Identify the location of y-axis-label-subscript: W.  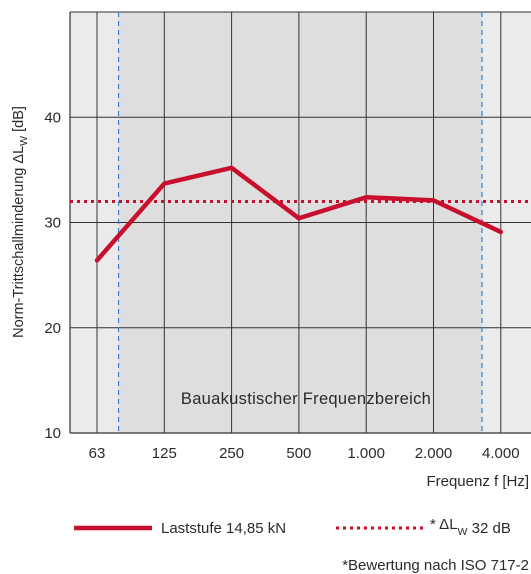
(24, 141).